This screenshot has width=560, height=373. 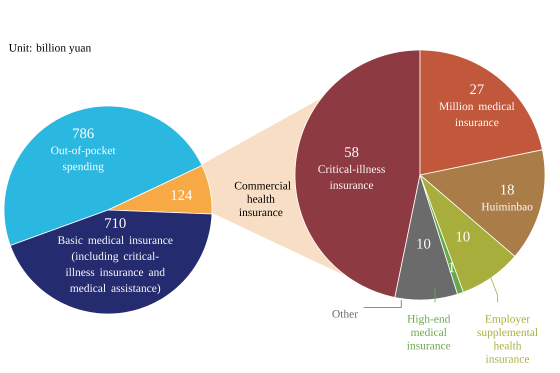 I want to click on slice-label: Other, so click(x=345, y=314).